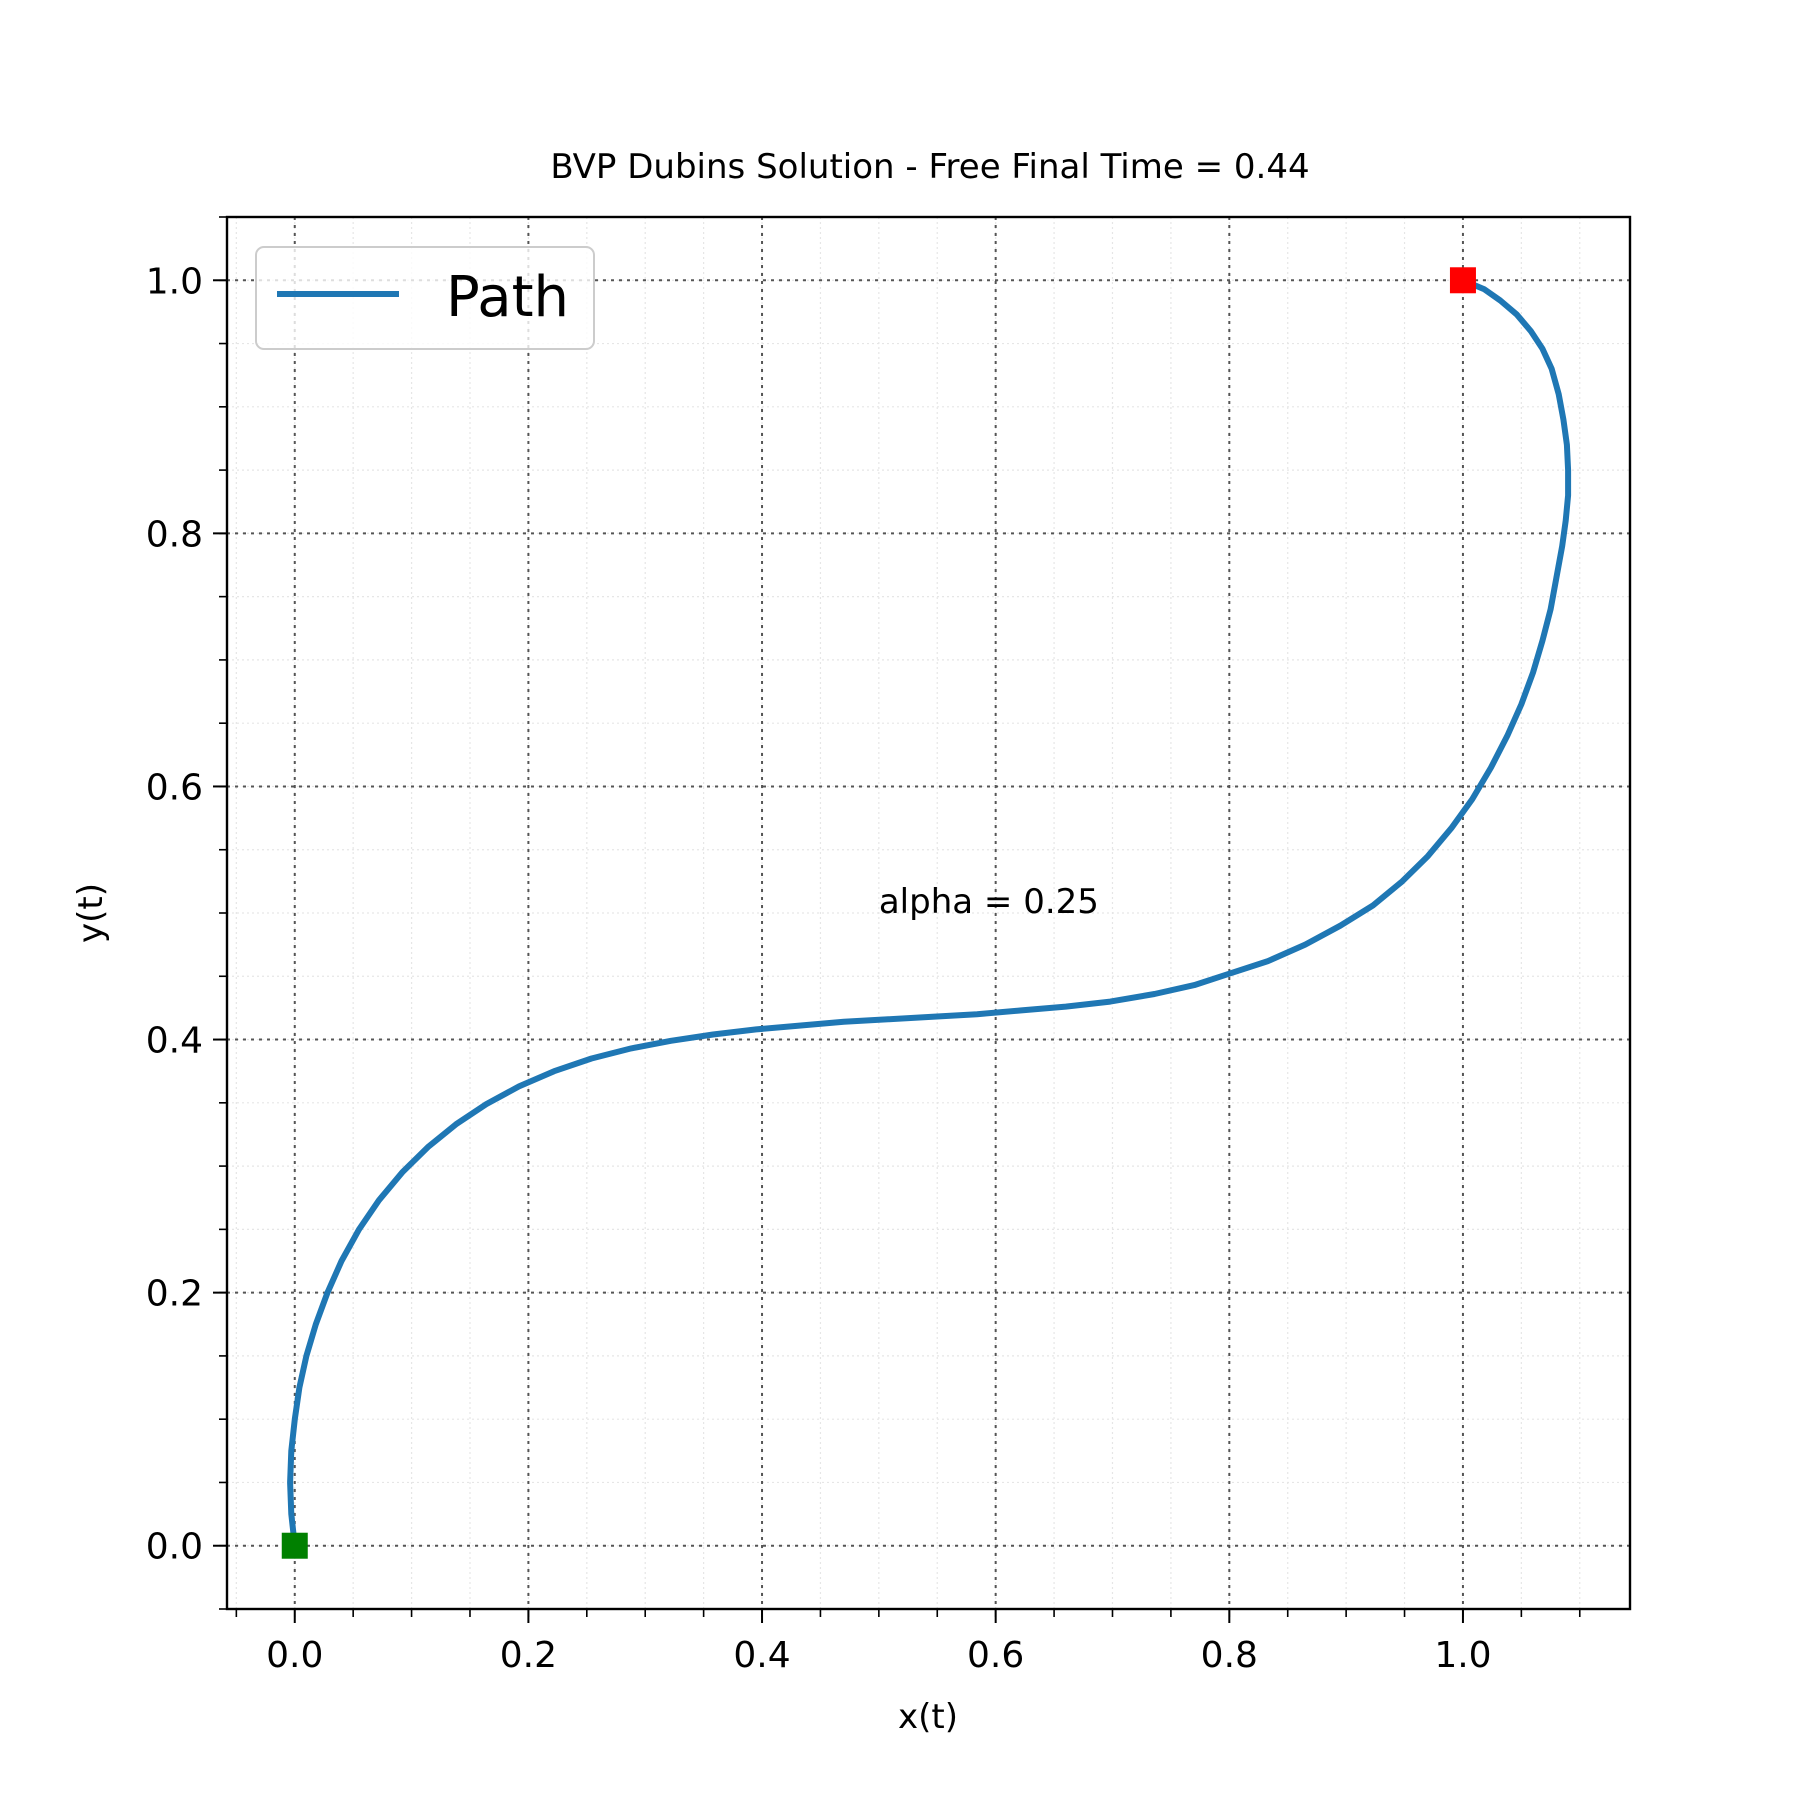  What do you see at coordinates (294, 1545) in the screenshot?
I see `start-marker` at bounding box center [294, 1545].